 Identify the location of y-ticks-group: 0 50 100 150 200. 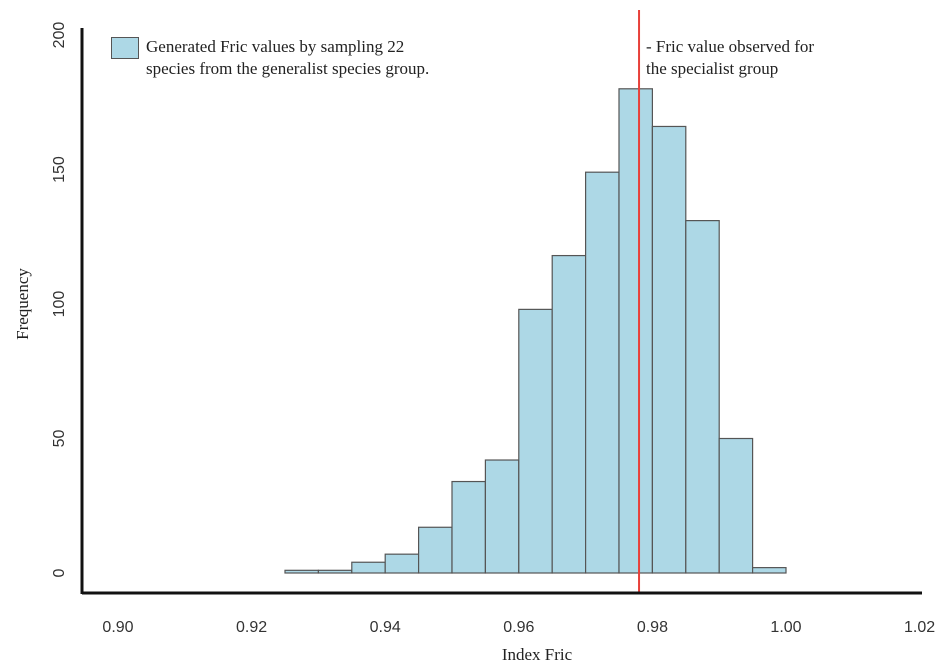
(59, 300).